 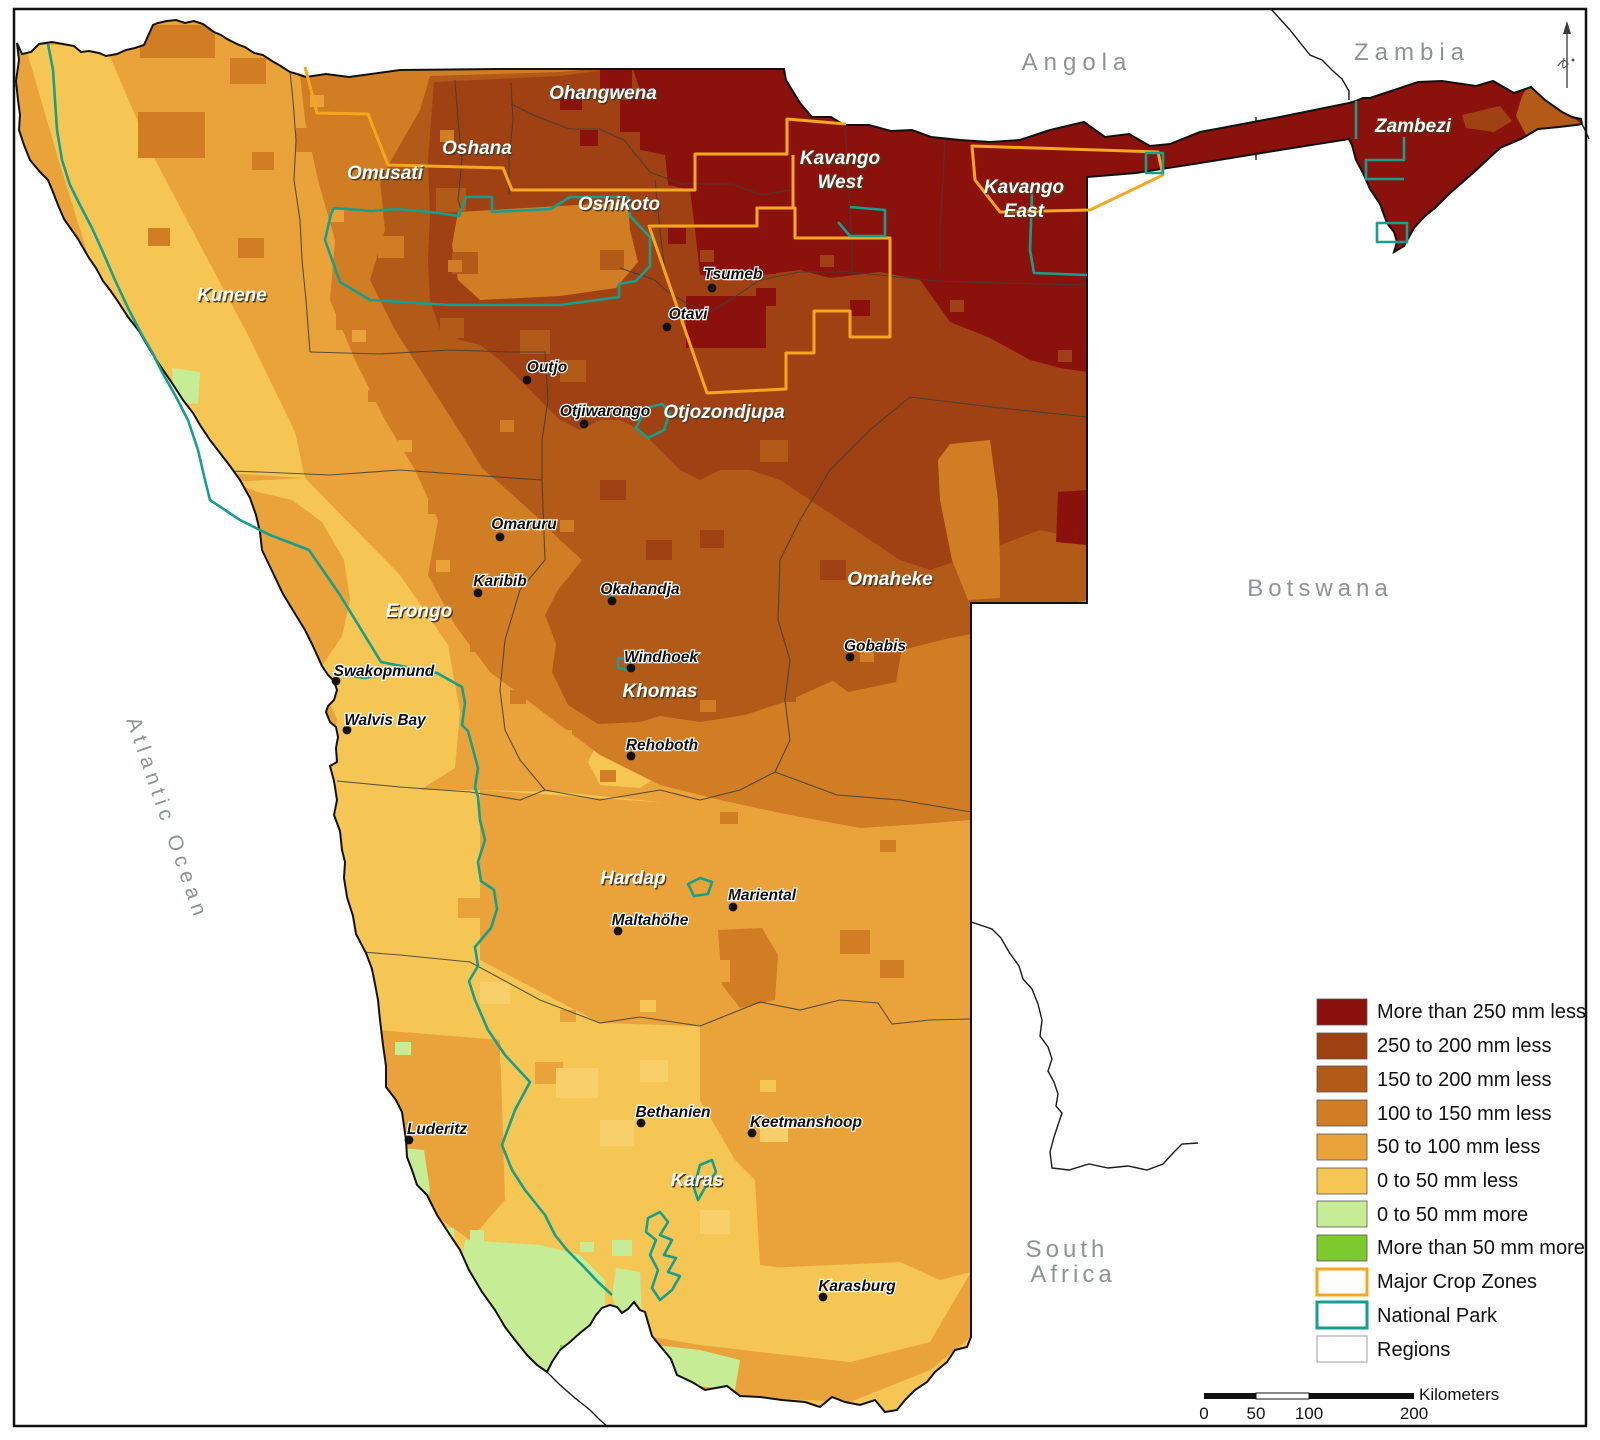 I want to click on svg-text: Windhoek, so click(x=661, y=657).